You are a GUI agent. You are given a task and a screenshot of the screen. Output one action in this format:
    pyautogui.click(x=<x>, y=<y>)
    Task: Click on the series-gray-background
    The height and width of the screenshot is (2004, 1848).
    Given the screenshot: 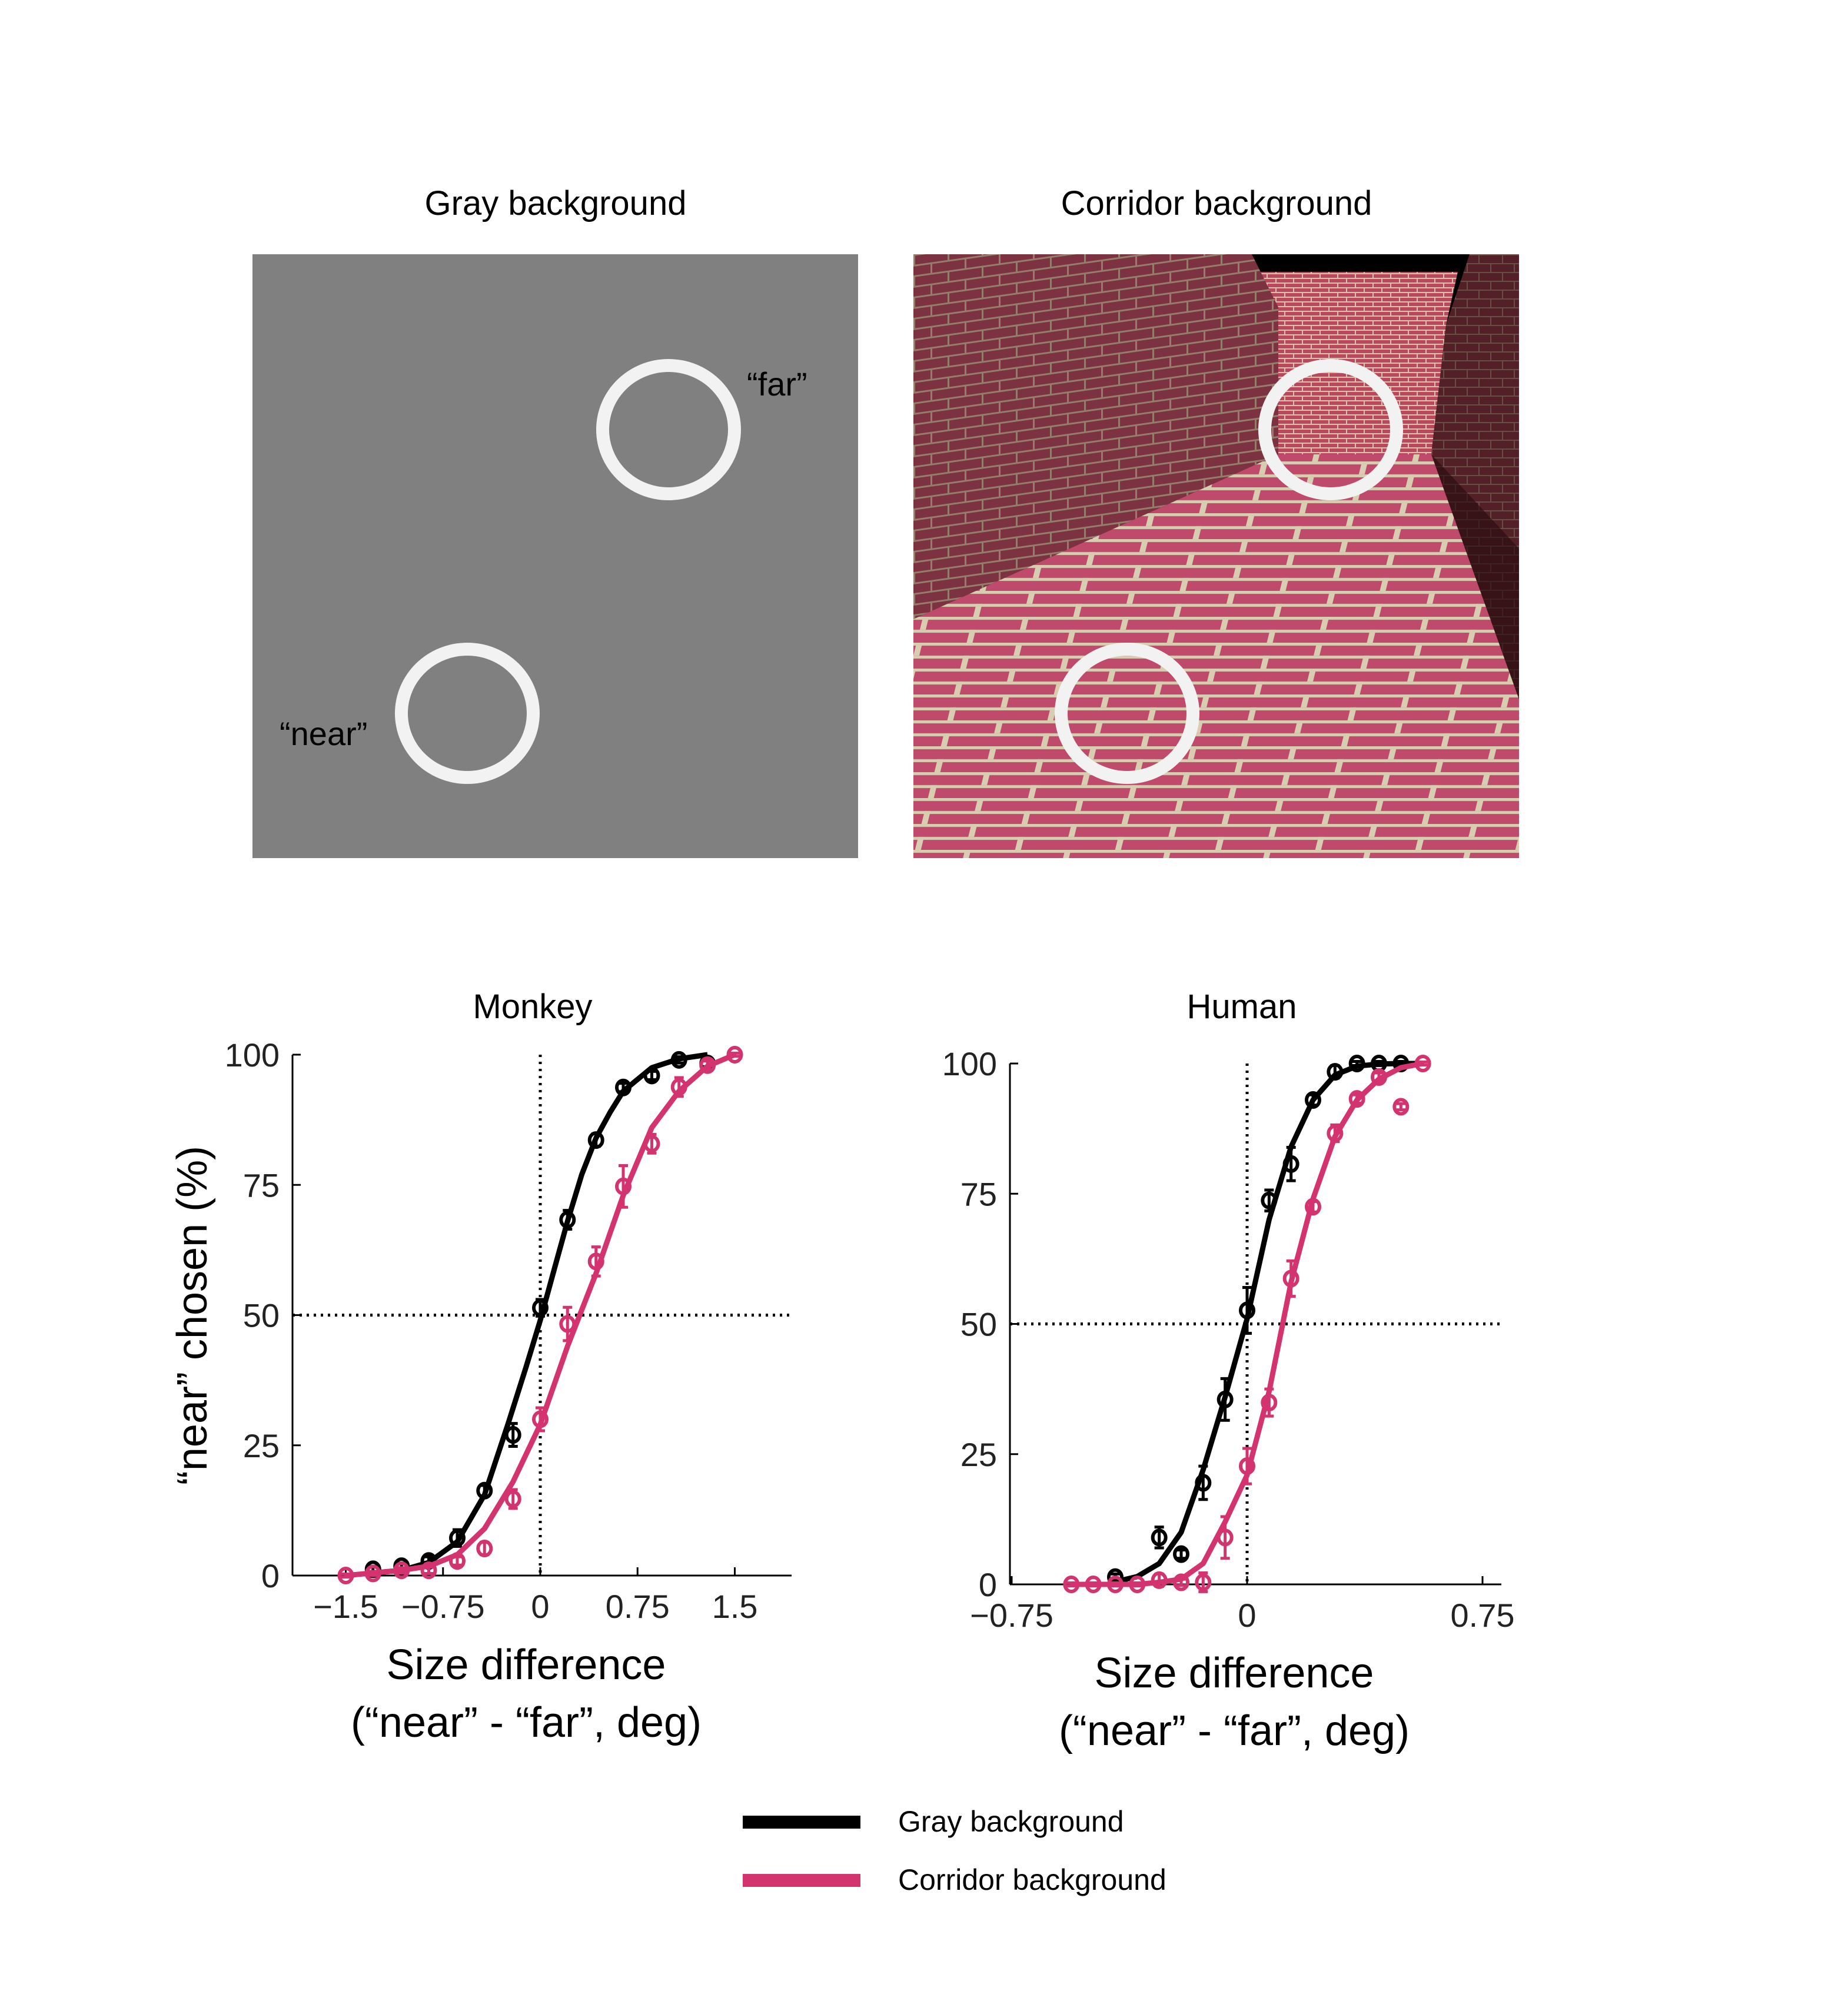 What is the action you would take?
    pyautogui.click(x=1265, y=1320)
    